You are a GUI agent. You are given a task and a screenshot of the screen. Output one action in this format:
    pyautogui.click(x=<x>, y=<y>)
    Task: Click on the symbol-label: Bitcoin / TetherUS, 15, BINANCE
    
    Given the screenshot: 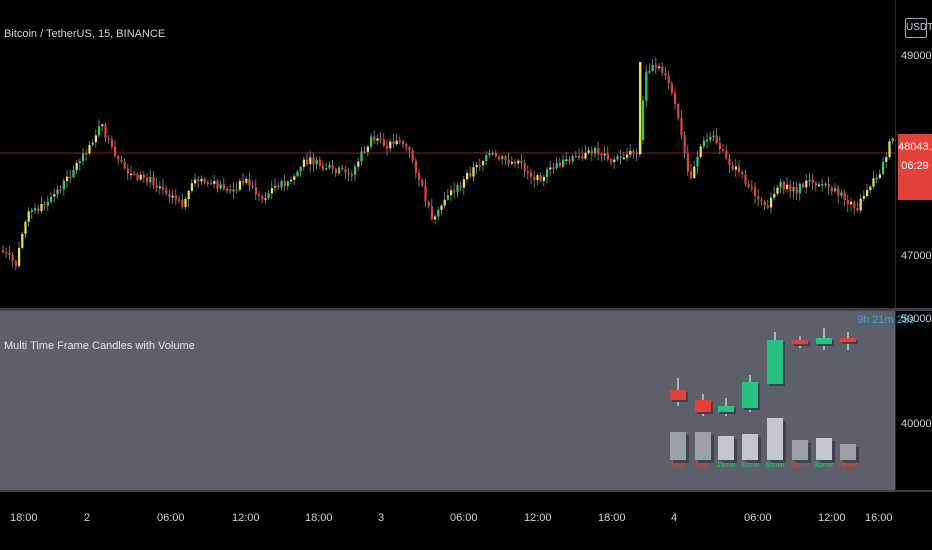 What is the action you would take?
    pyautogui.click(x=85, y=34)
    